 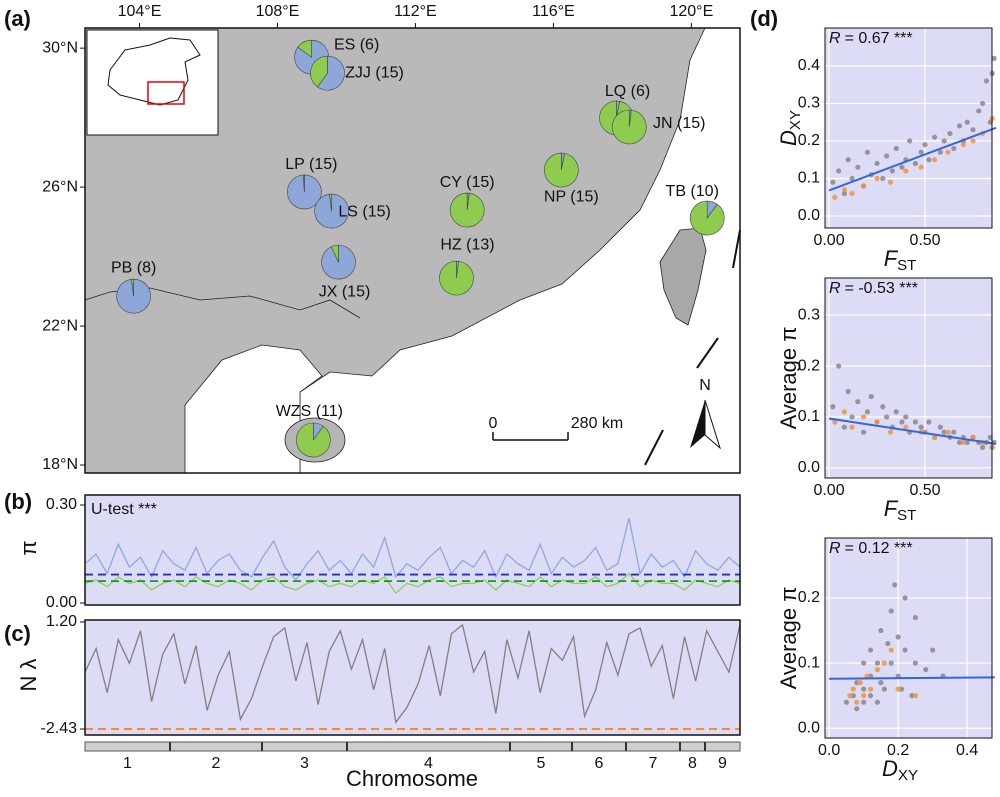 I want to click on x-axis-label-main: D, so click(x=890, y=768).